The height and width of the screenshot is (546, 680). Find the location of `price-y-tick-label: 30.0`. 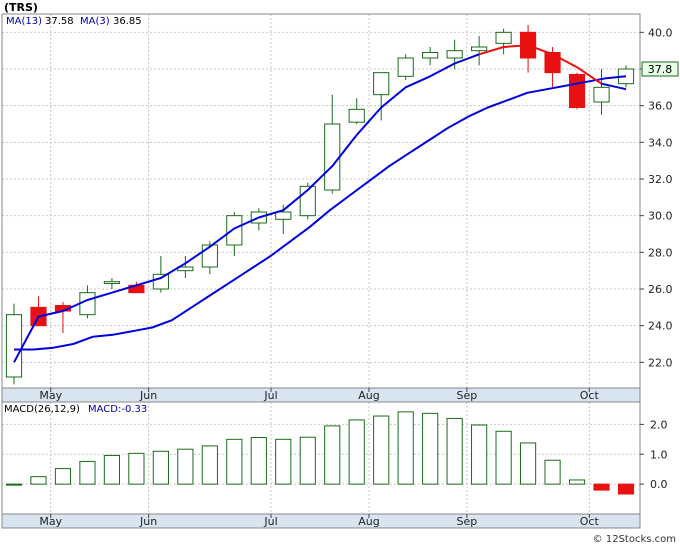

price-y-tick-label: 30.0 is located at coordinates (660, 216).